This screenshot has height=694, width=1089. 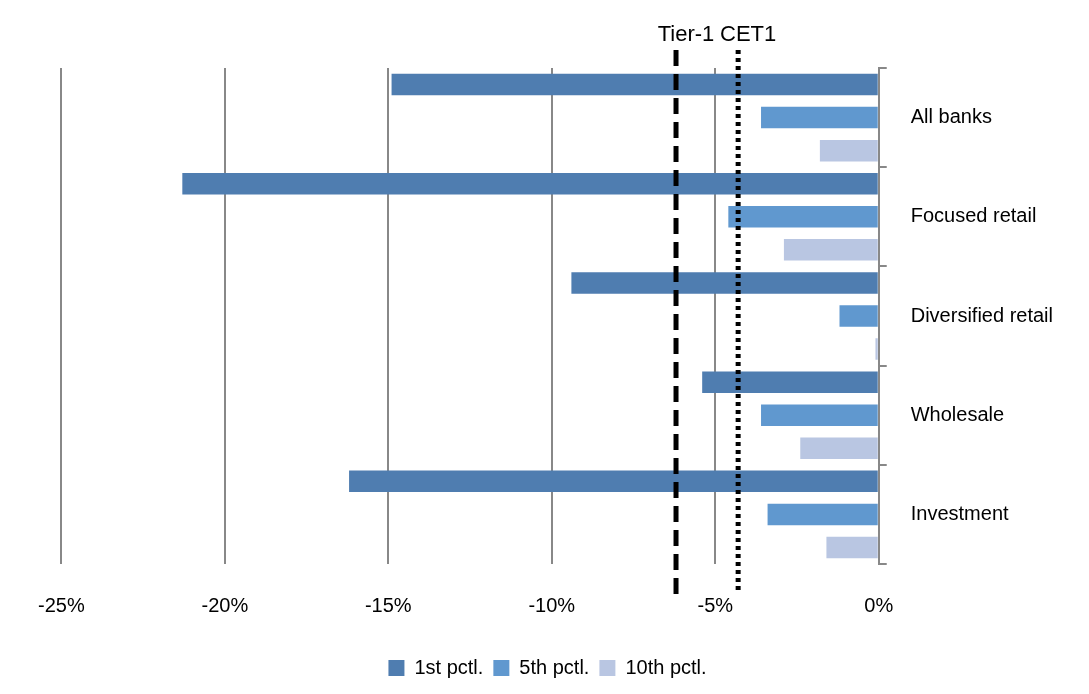 What do you see at coordinates (951, 116) in the screenshot?
I see `y-tick-label: All banks` at bounding box center [951, 116].